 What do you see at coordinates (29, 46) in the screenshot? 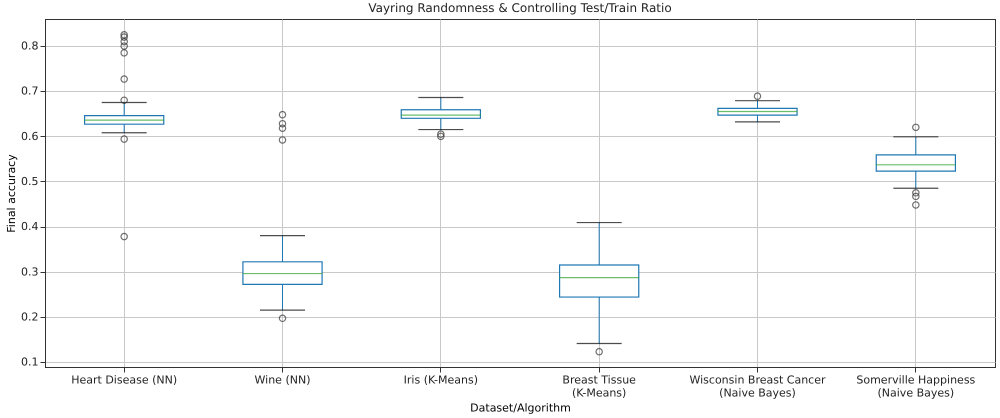
I see `y-tick-label: 0.8` at bounding box center [29, 46].